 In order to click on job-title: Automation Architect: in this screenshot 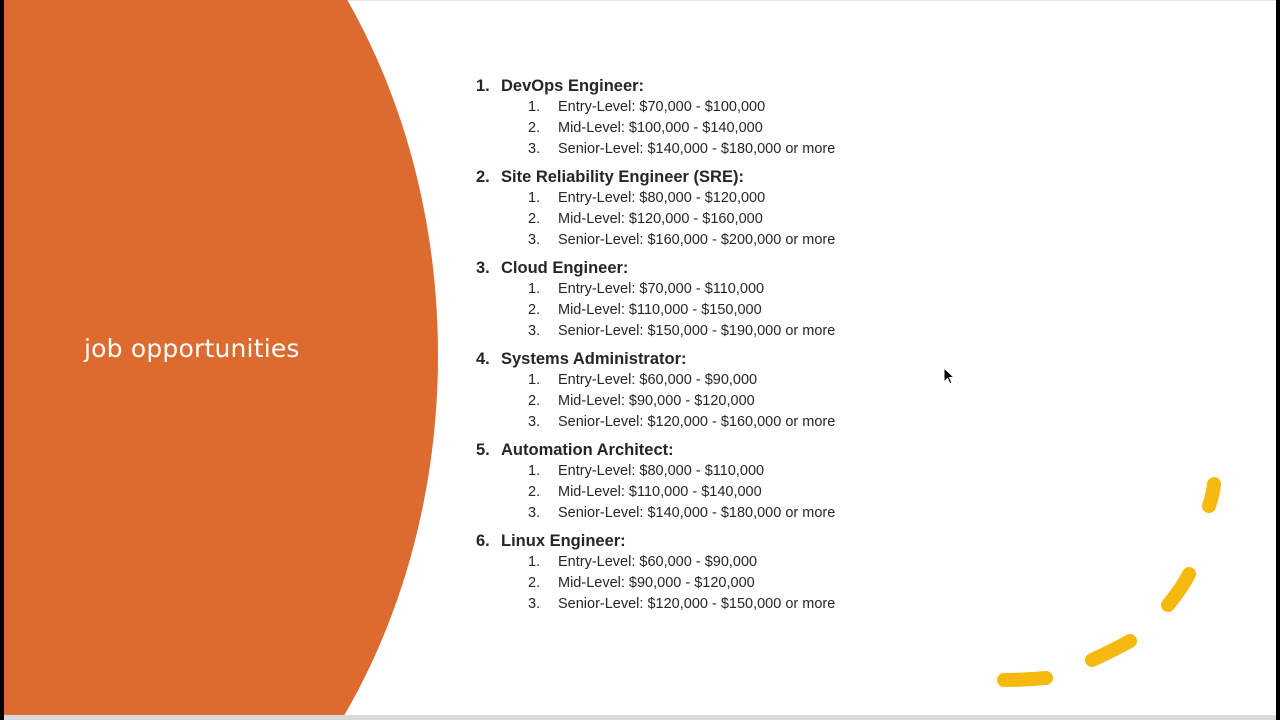, I will do `click(587, 450)`.